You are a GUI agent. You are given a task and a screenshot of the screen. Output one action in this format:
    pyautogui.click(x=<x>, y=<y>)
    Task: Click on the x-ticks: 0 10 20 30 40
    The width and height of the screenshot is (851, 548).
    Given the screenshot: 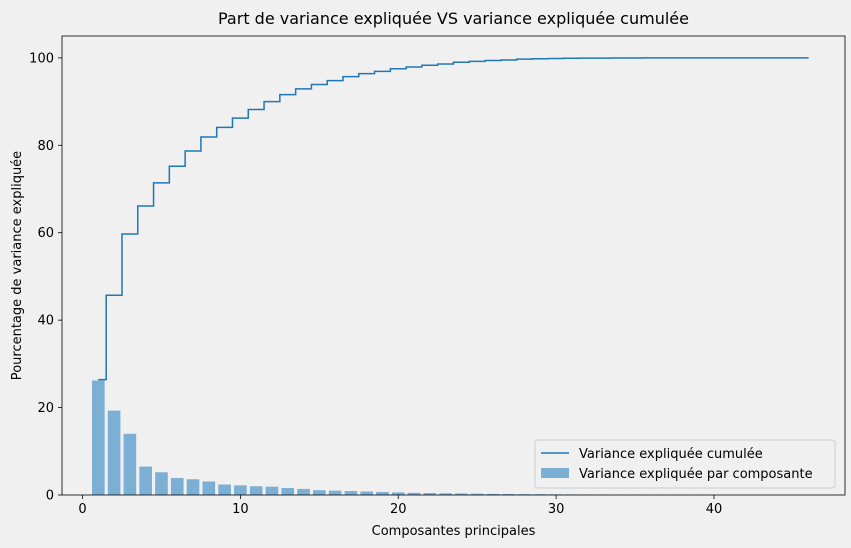 What is the action you would take?
    pyautogui.click(x=400, y=506)
    